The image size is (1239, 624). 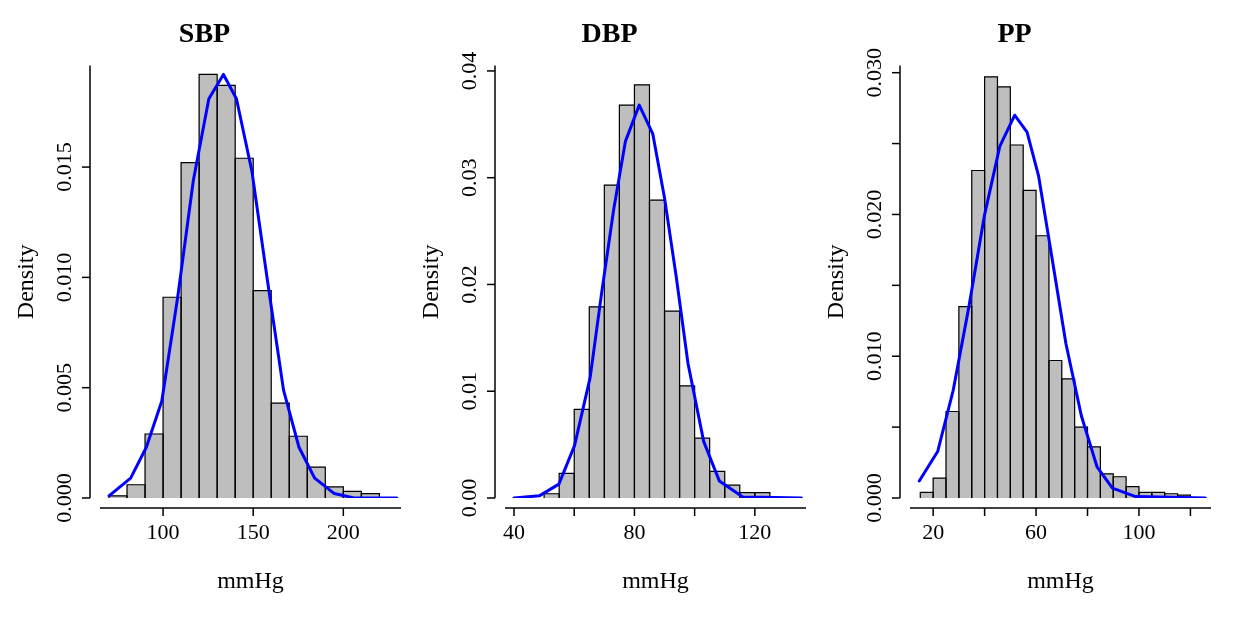 What do you see at coordinates (468, 391) in the screenshot?
I see `y-tick-label: 0.01` at bounding box center [468, 391].